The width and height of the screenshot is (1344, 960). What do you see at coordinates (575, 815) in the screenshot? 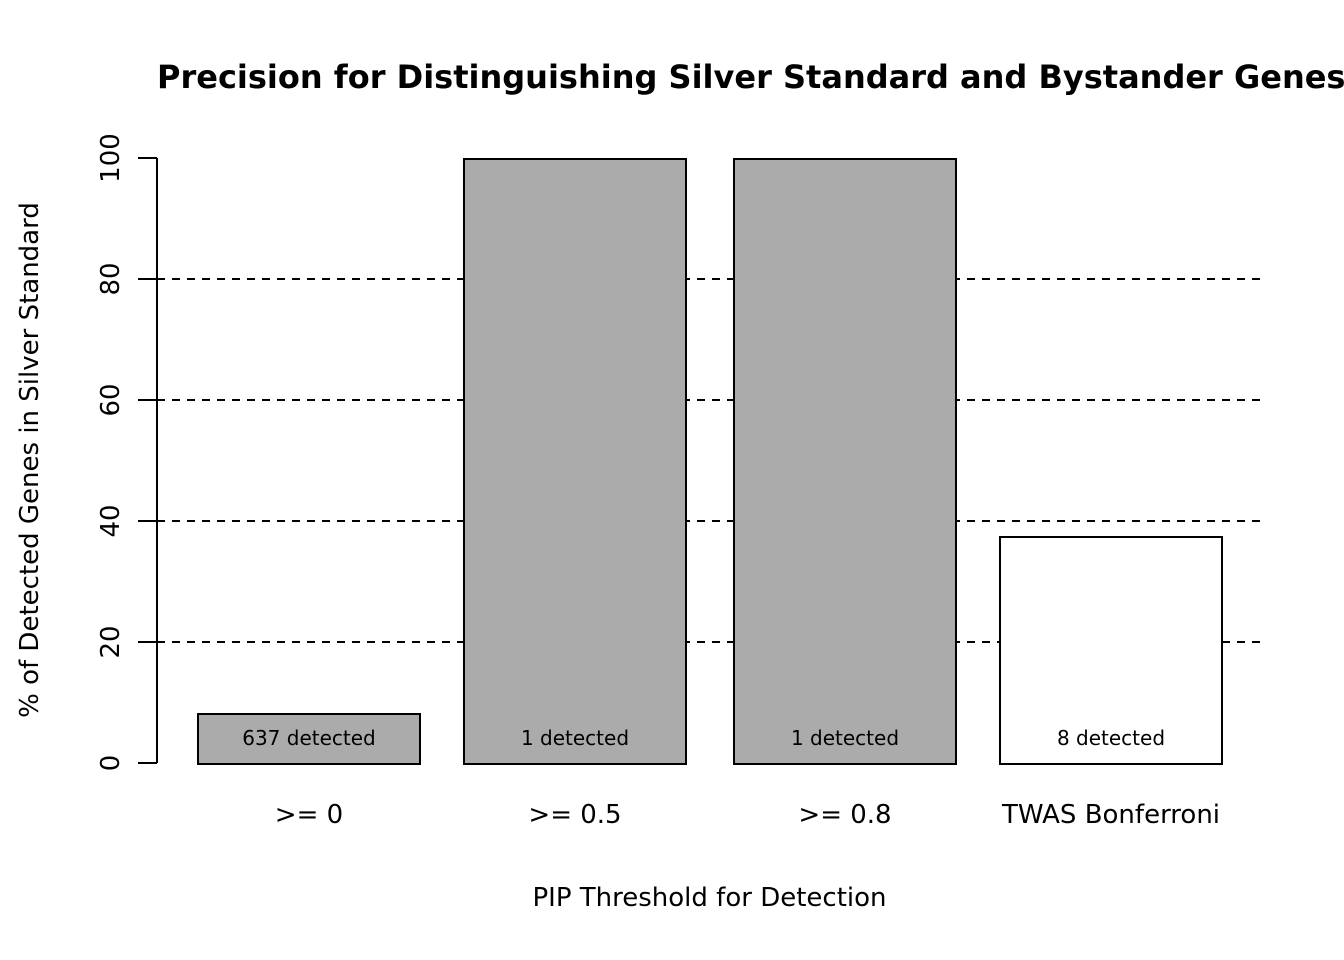
I see `x-tick-label: >= 0.5` at bounding box center [575, 815].